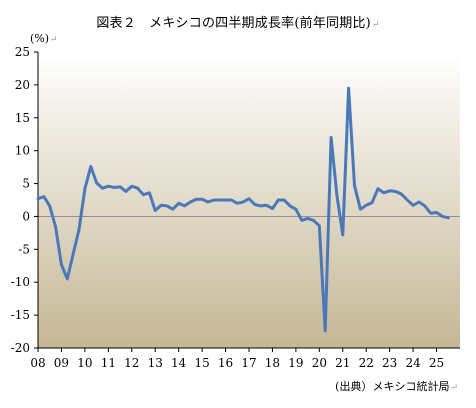  Describe the element at coordinates (84, 363) in the screenshot. I see `x-tick-label: 10` at that location.